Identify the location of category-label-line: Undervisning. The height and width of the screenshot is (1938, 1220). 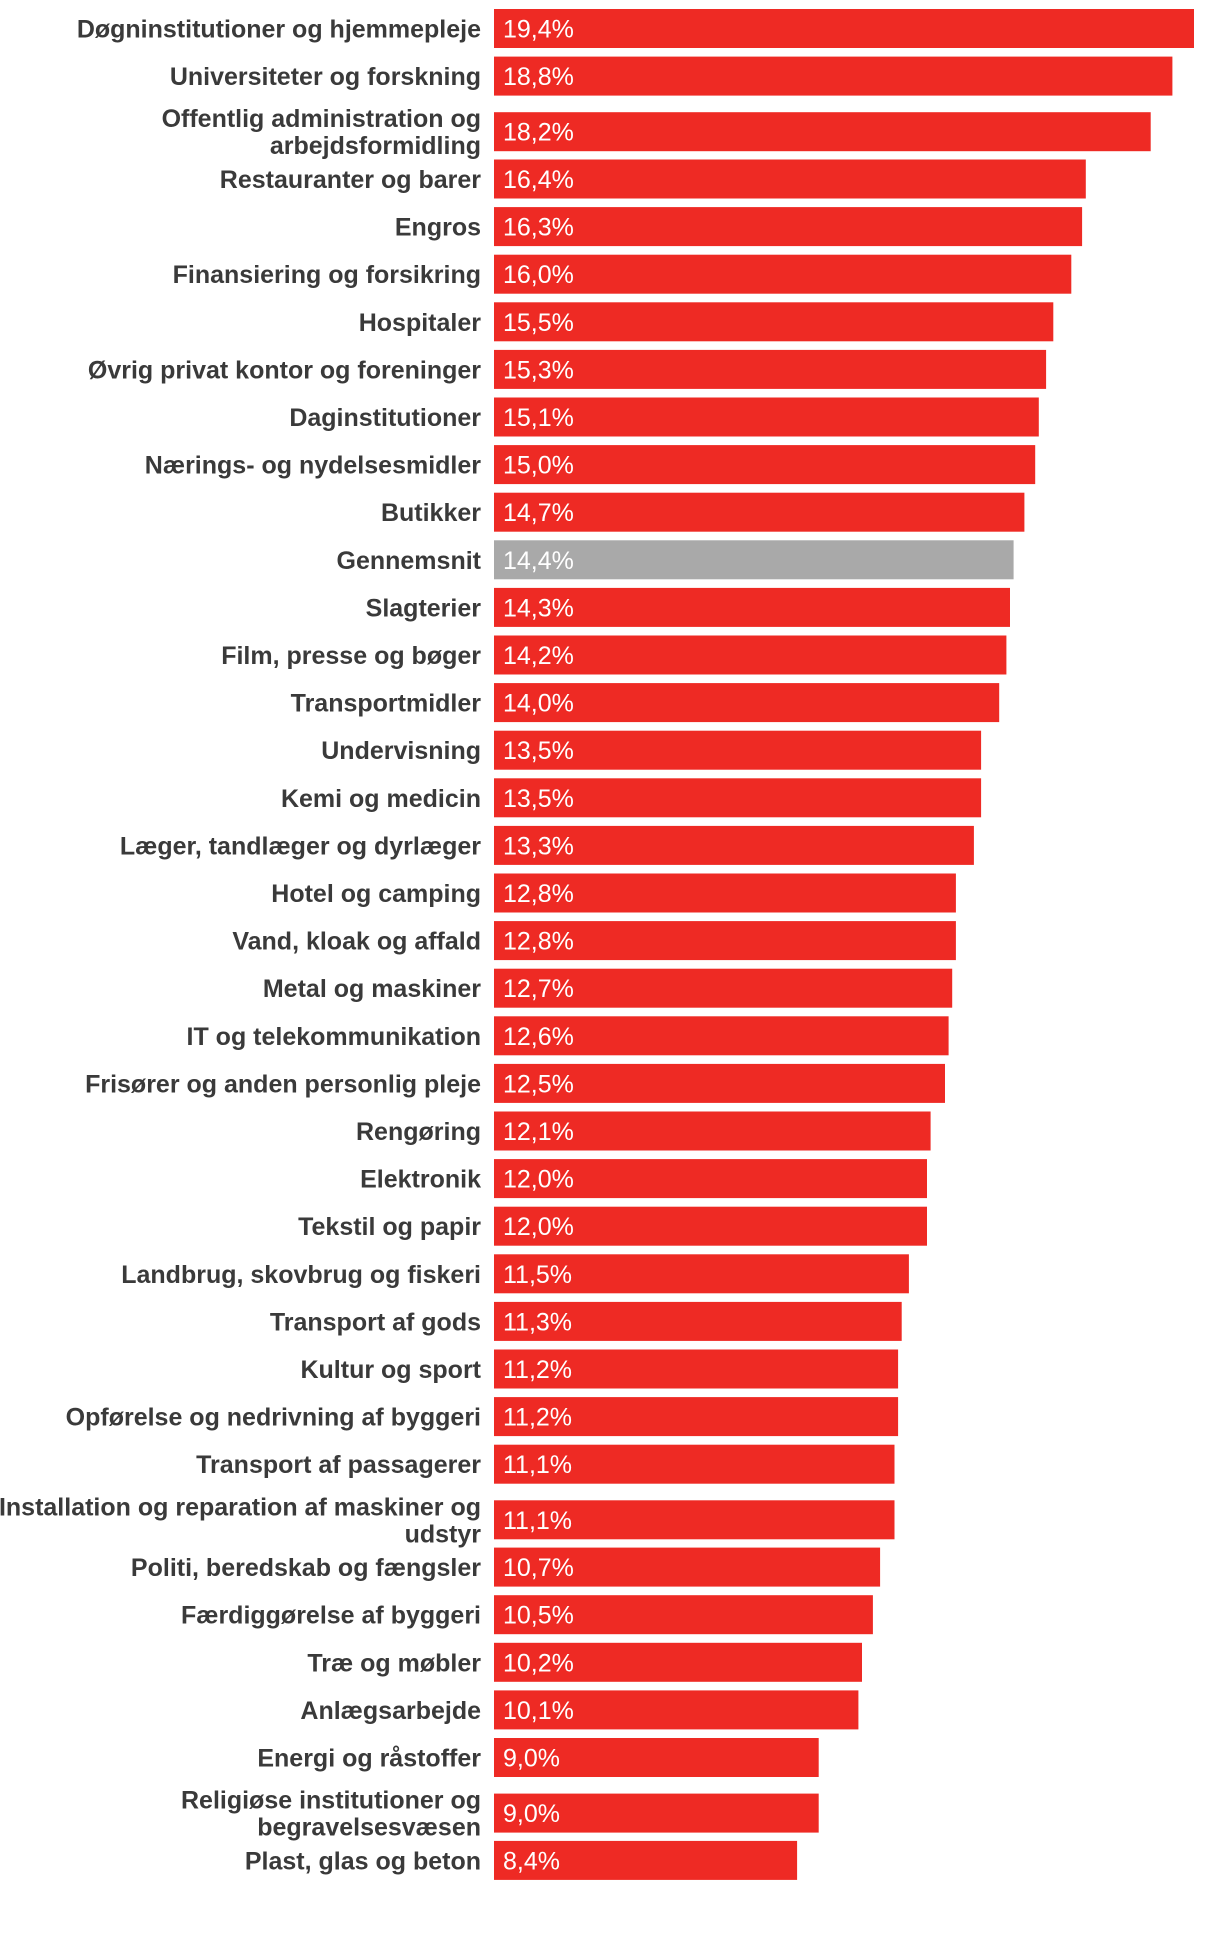
(401, 751).